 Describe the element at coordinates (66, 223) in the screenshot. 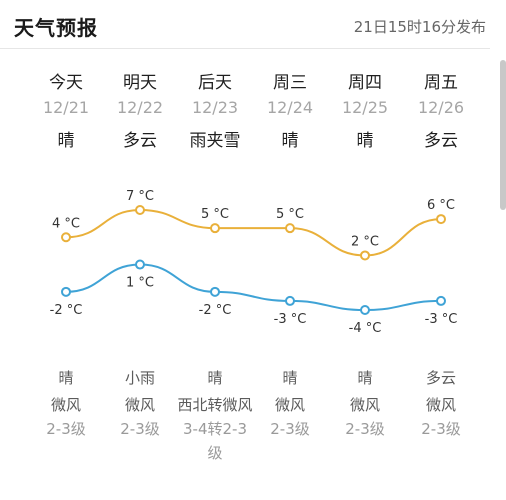

I see `high-temp-label: 4 °C` at that location.